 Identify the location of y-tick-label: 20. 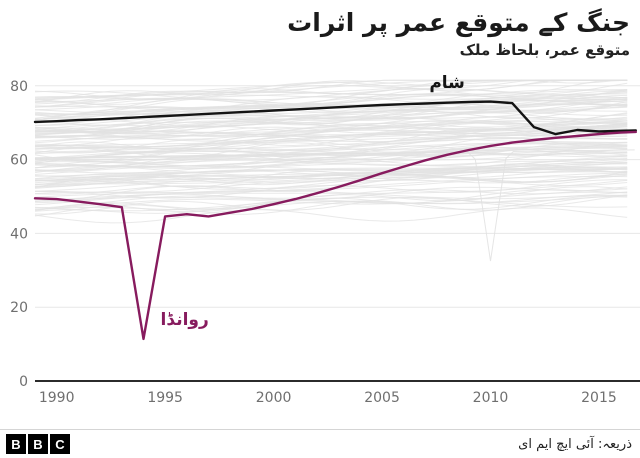
(19, 308).